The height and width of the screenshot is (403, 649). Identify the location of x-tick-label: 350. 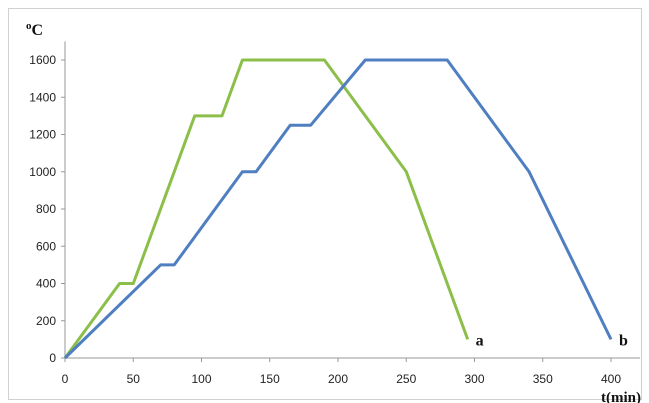
(543, 379).